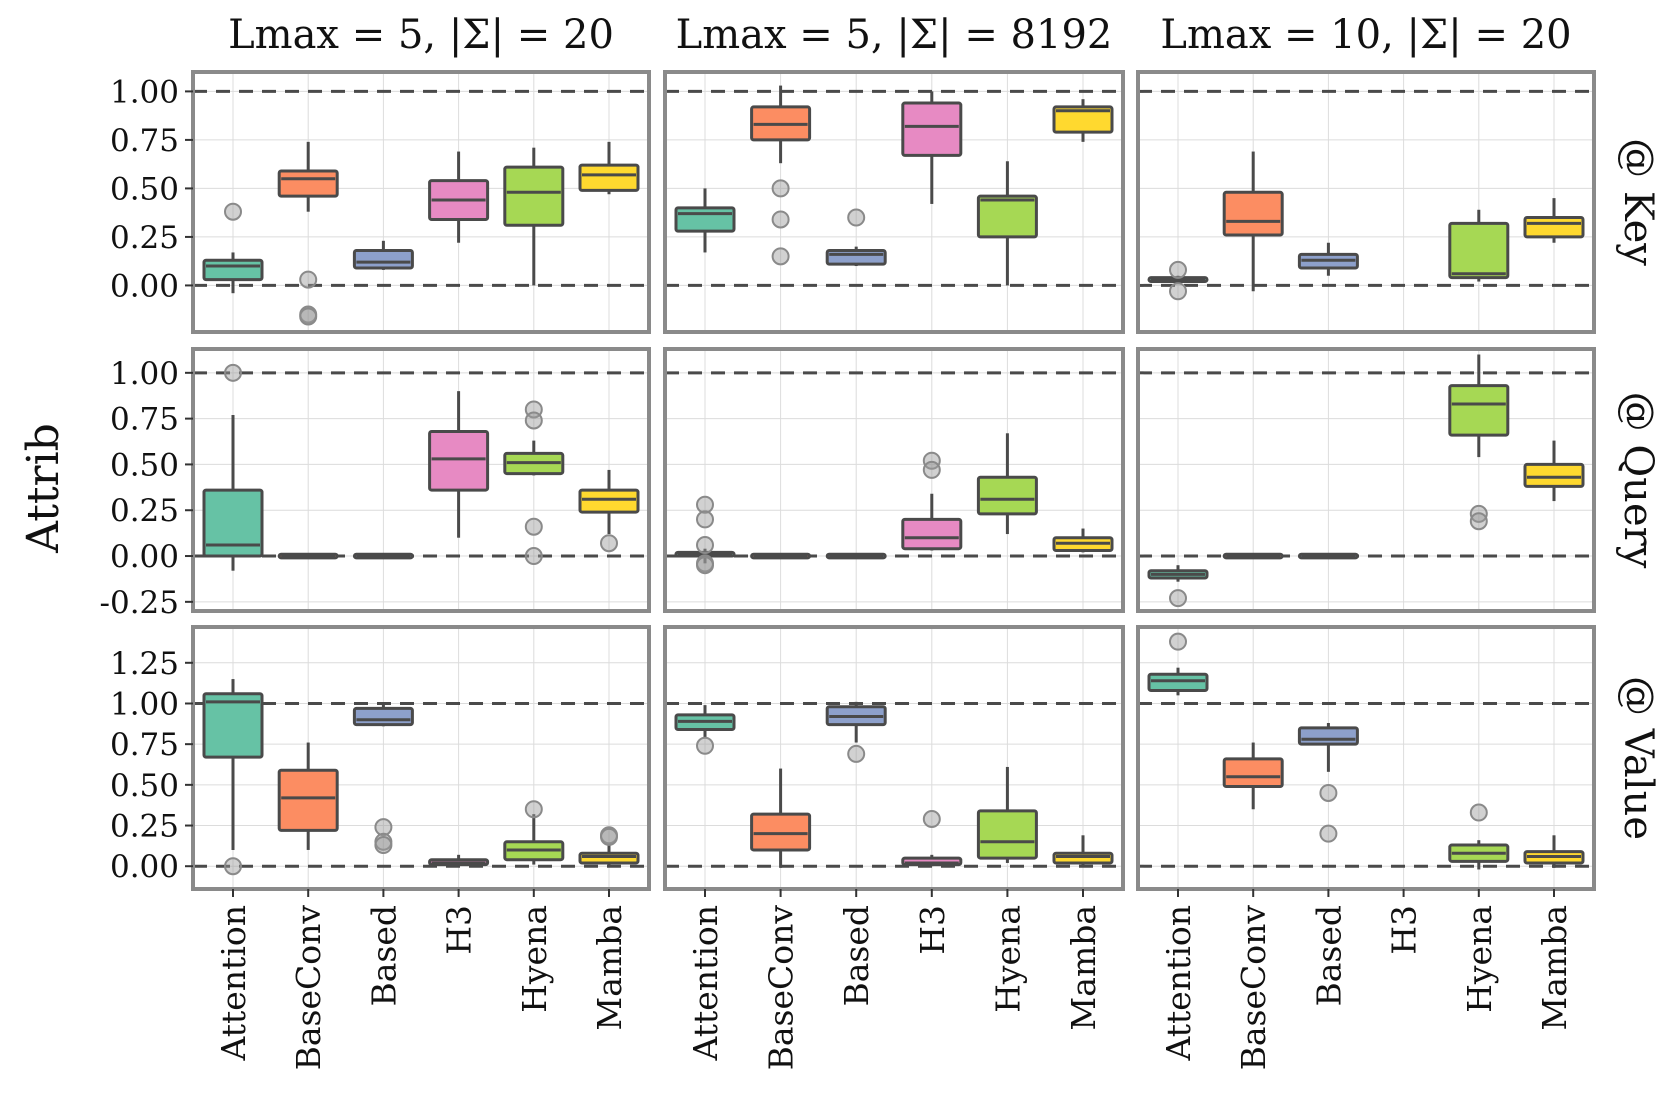 Image resolution: width=1661 pixels, height=1107 pixels. Describe the element at coordinates (894, 480) in the screenshot. I see `panel-frame-query-c2` at that location.